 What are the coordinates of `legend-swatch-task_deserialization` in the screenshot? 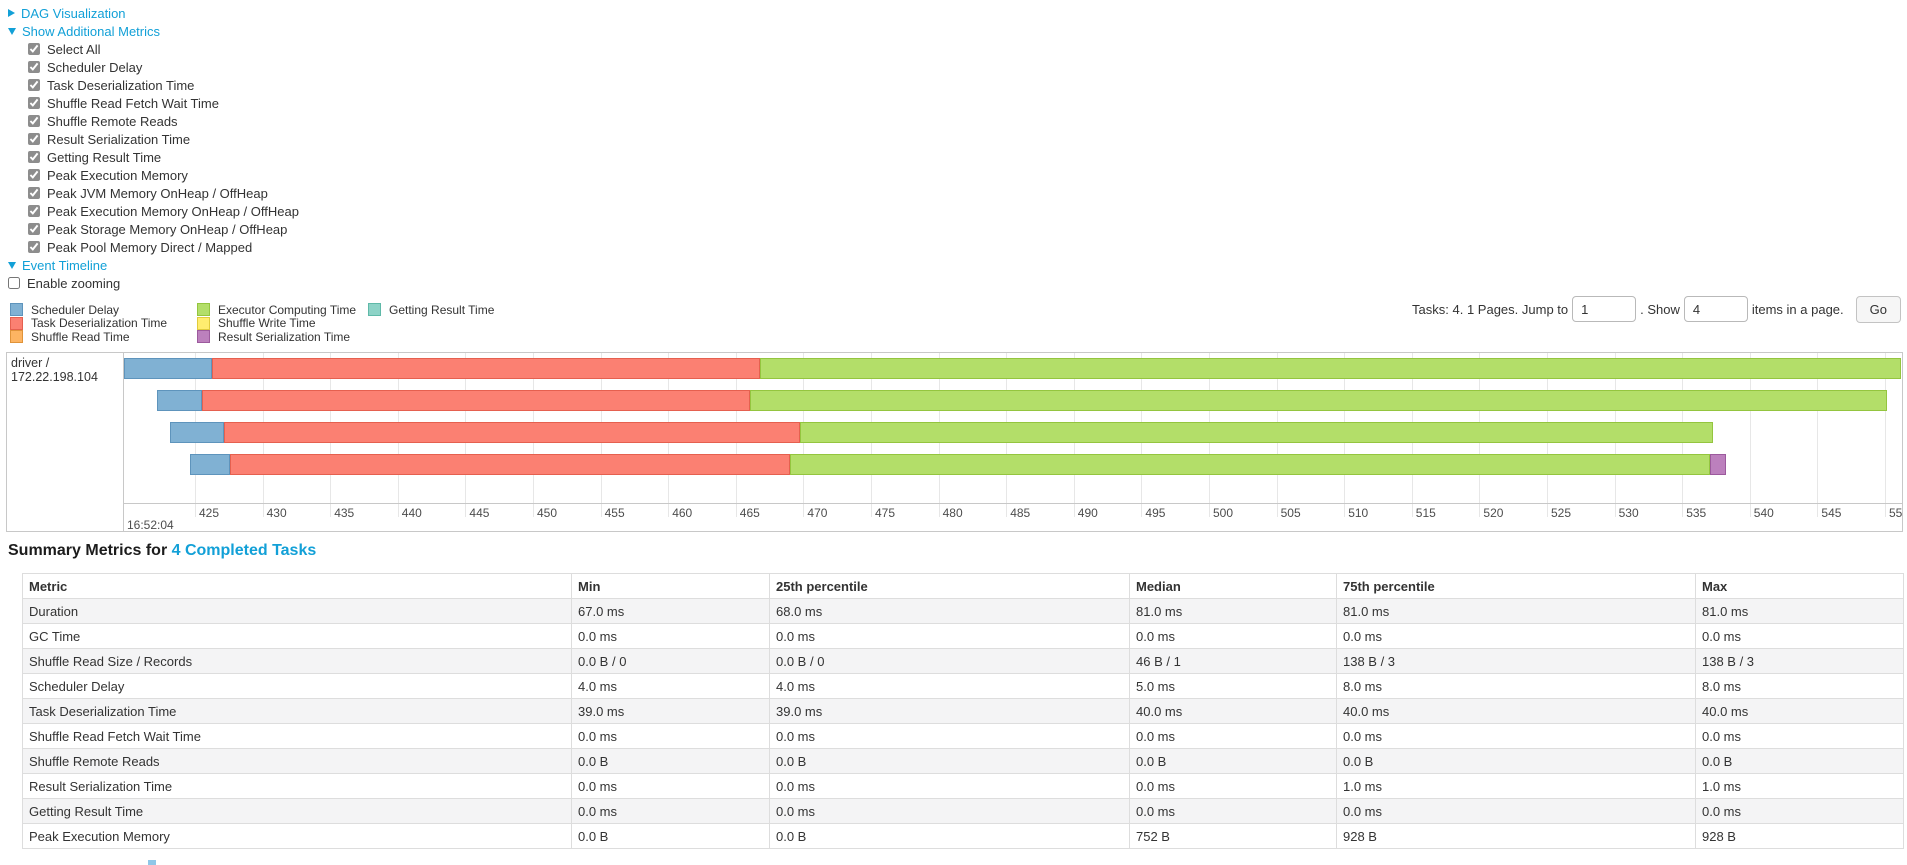 It's located at (16, 323).